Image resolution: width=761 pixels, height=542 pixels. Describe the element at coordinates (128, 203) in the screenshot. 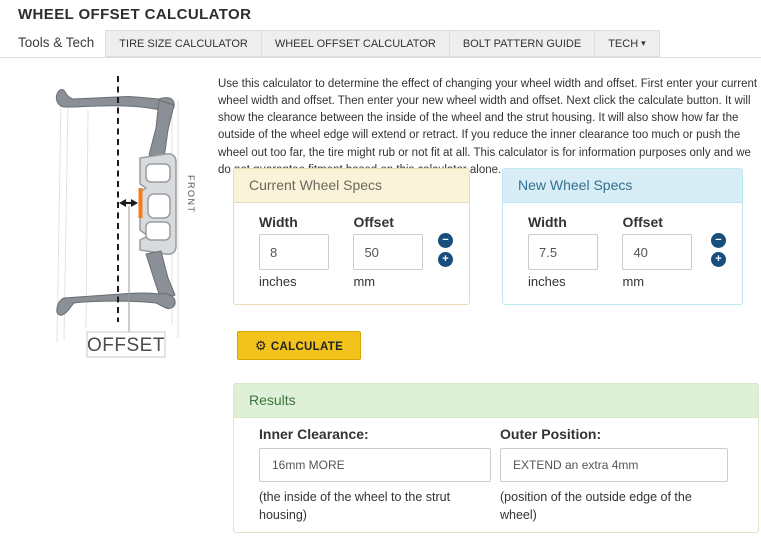

I see `offset-arrow` at that location.